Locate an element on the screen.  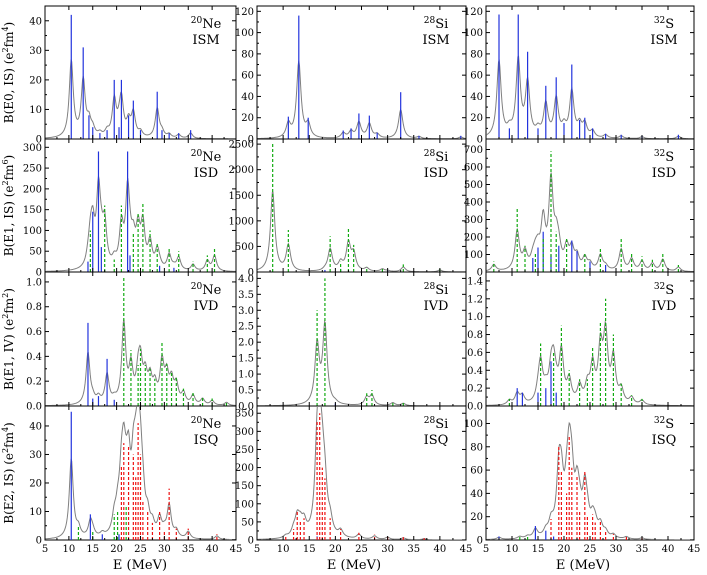
y-tick-label: 30 is located at coordinates (35, 455).